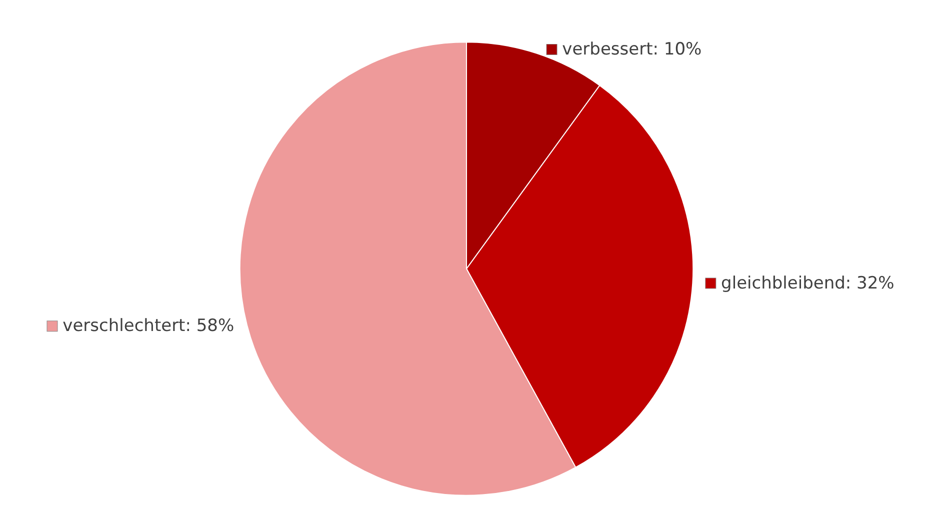  I want to click on legend-label: verschlechtert: 58%, so click(145, 326).